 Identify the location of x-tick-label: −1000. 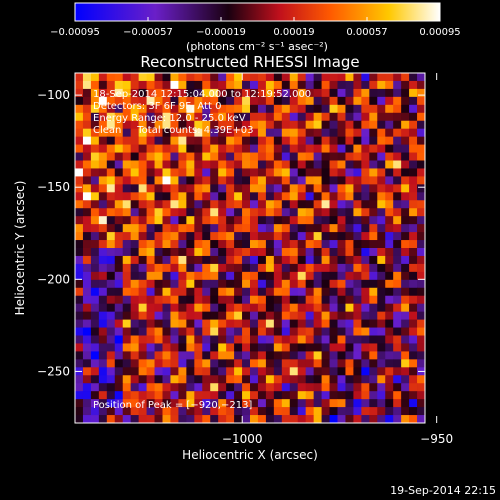
(242, 439).